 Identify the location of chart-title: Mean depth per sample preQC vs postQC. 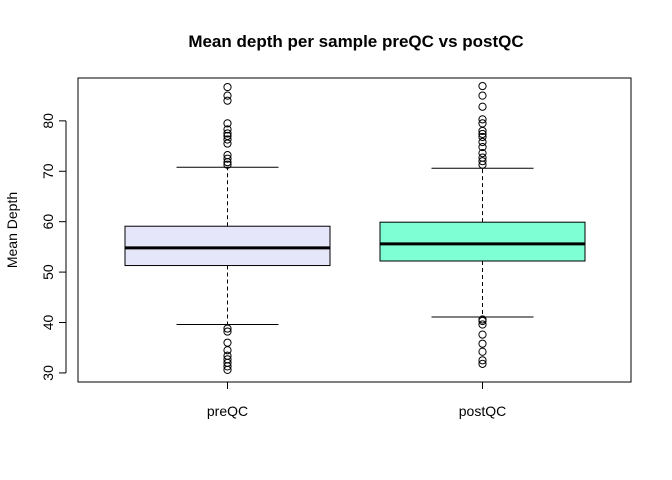
(355, 41).